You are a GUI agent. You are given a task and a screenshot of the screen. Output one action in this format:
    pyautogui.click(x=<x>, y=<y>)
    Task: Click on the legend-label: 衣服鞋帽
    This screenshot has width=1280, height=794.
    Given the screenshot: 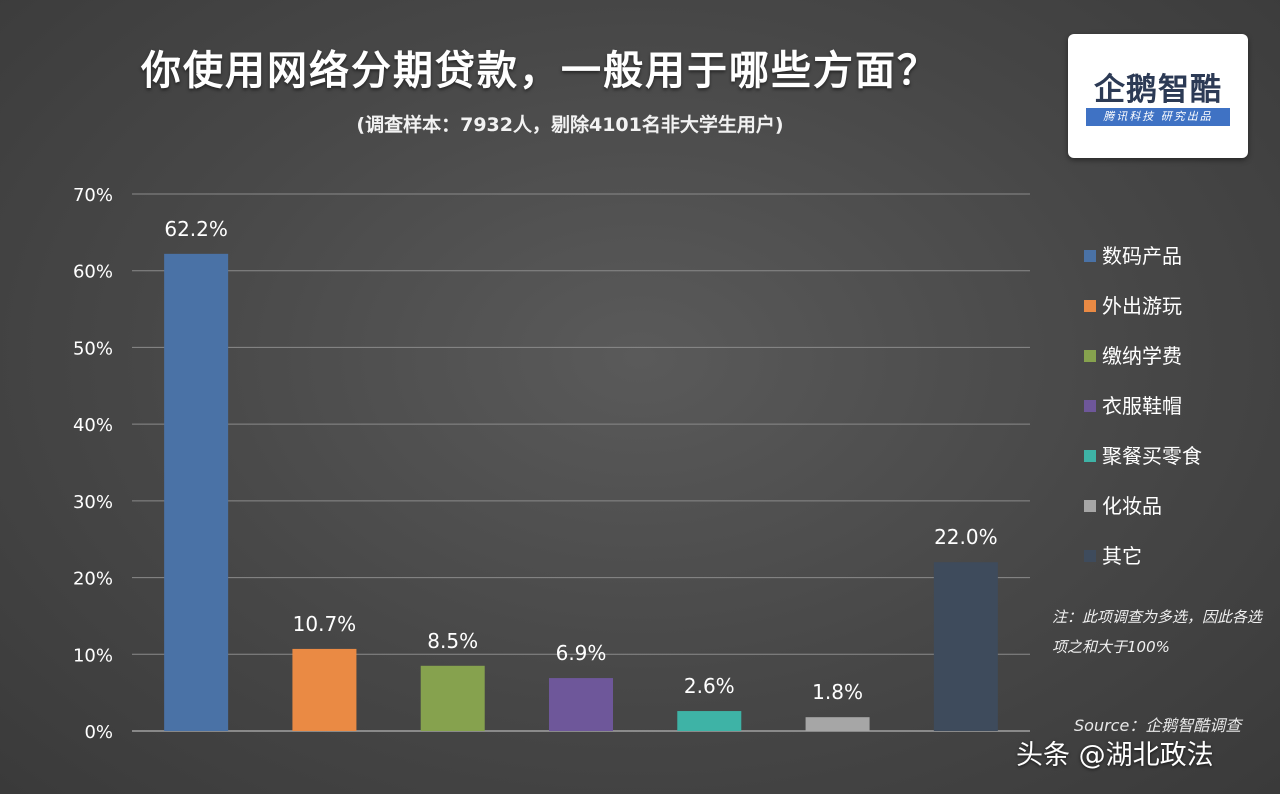 What is the action you would take?
    pyautogui.click(x=1142, y=406)
    